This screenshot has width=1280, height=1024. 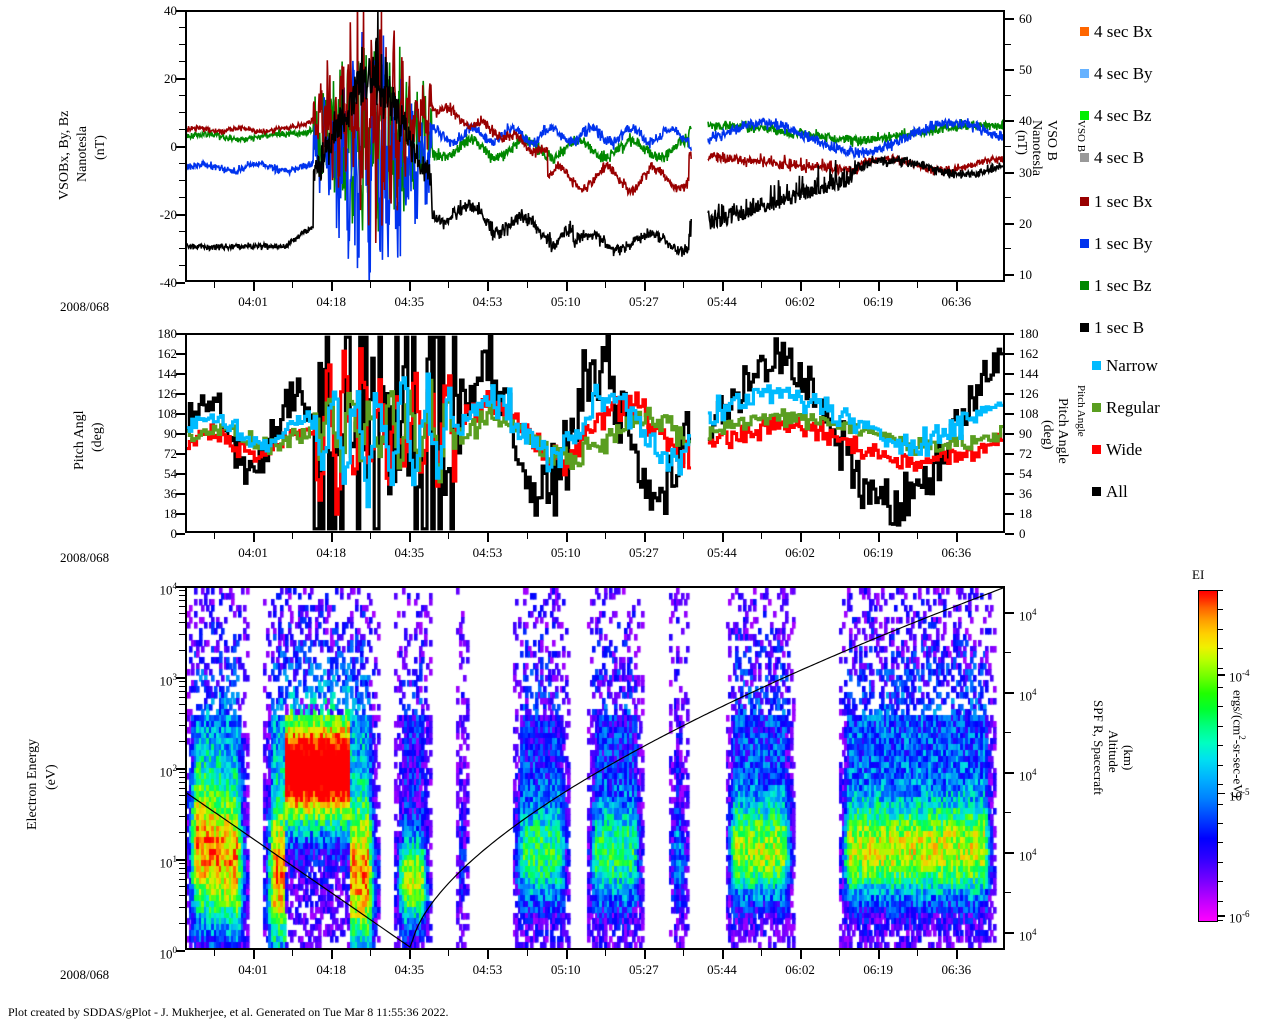 I want to click on legend-item-label: All, so click(x=1117, y=491).